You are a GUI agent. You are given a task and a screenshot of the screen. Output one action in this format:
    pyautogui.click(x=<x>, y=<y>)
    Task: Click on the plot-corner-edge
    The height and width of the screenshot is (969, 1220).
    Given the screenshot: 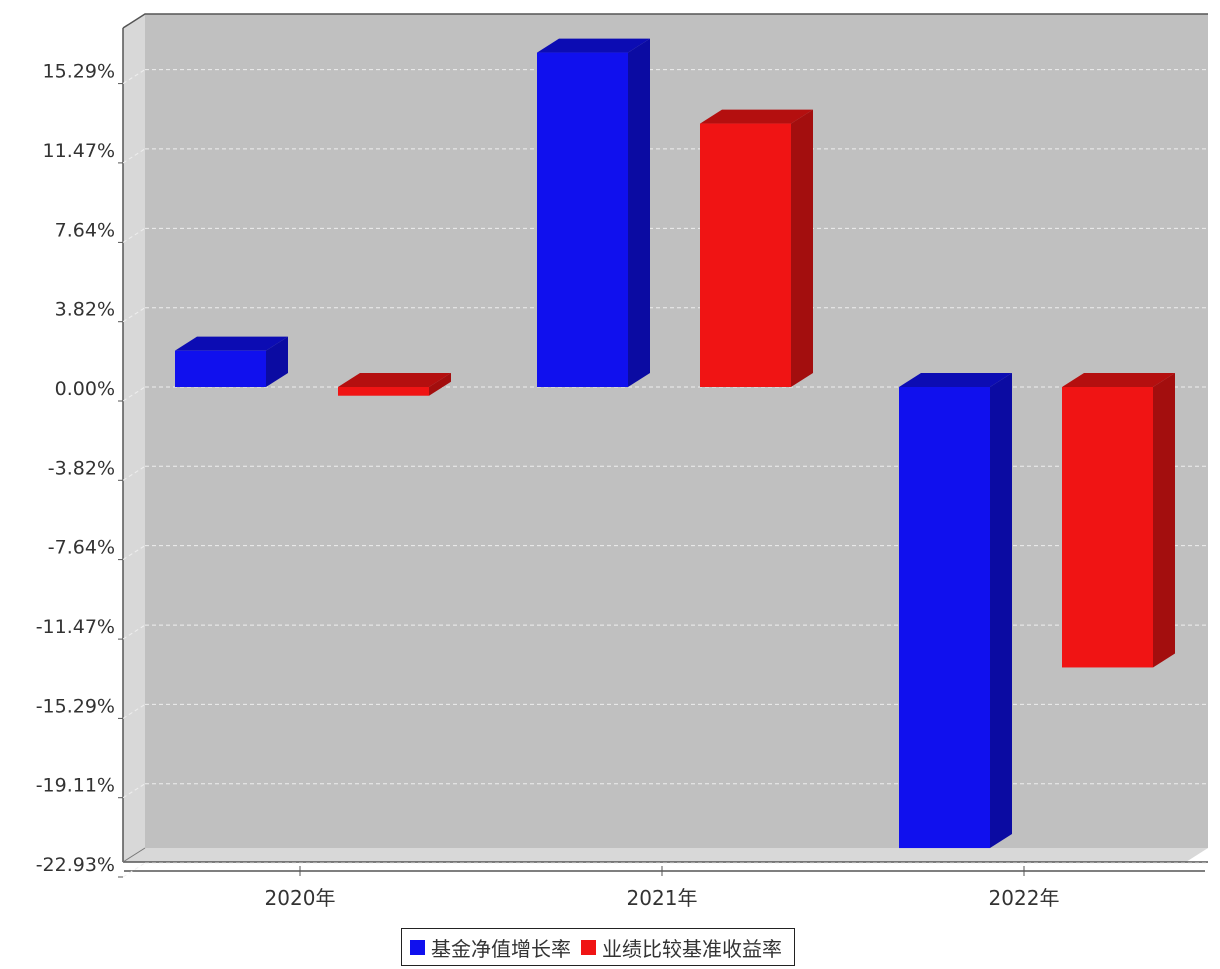 What is the action you would take?
    pyautogui.click(x=134, y=855)
    